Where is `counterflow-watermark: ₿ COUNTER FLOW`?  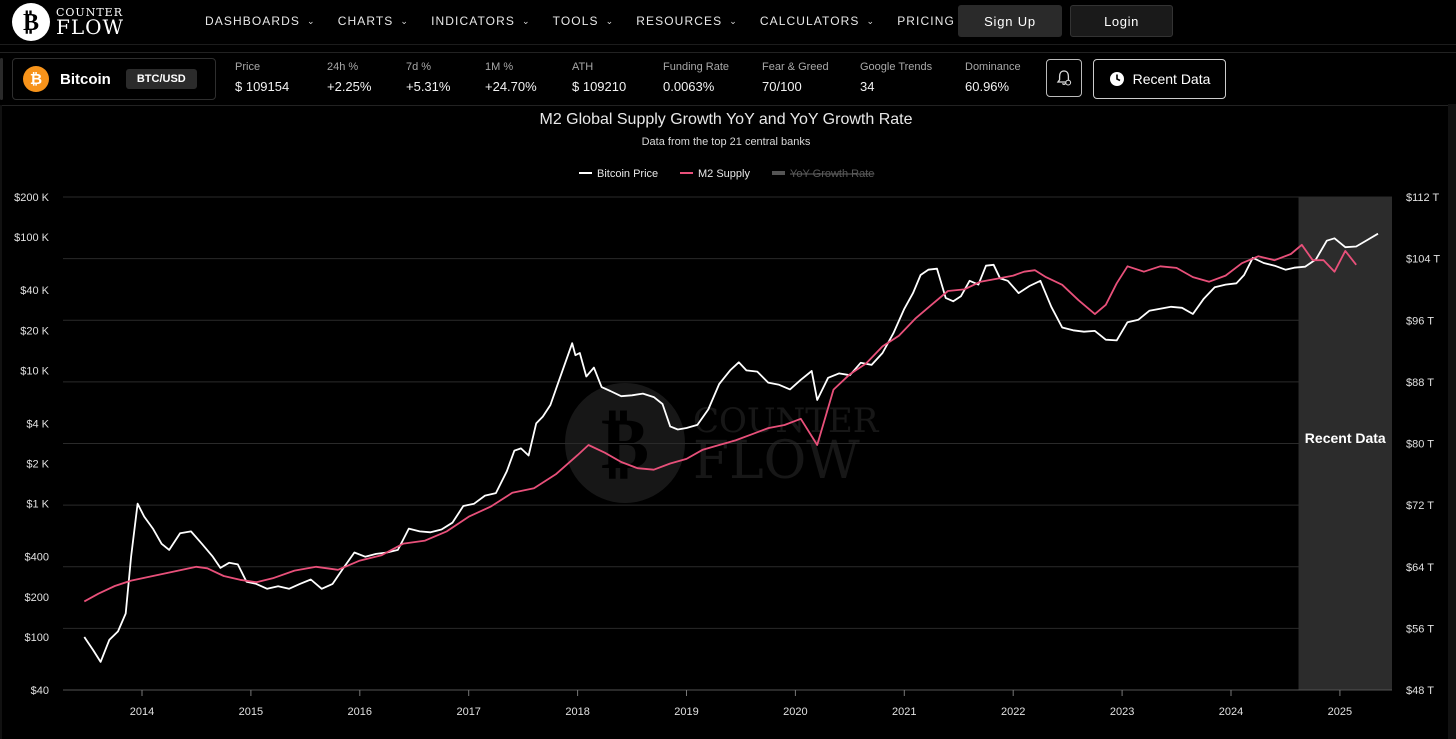 counterflow-watermark: ₿ COUNTER FLOW is located at coordinates (722, 443).